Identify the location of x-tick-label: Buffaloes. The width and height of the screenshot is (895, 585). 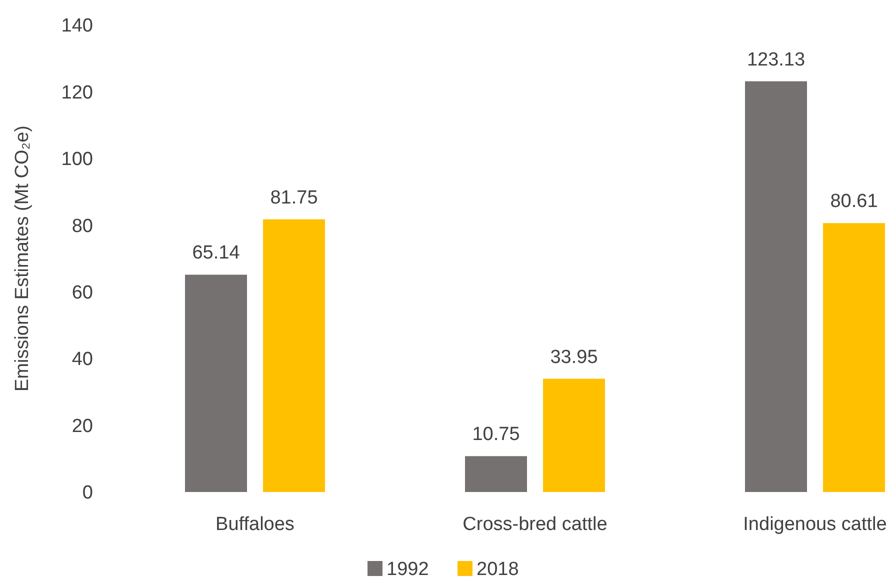
(255, 524).